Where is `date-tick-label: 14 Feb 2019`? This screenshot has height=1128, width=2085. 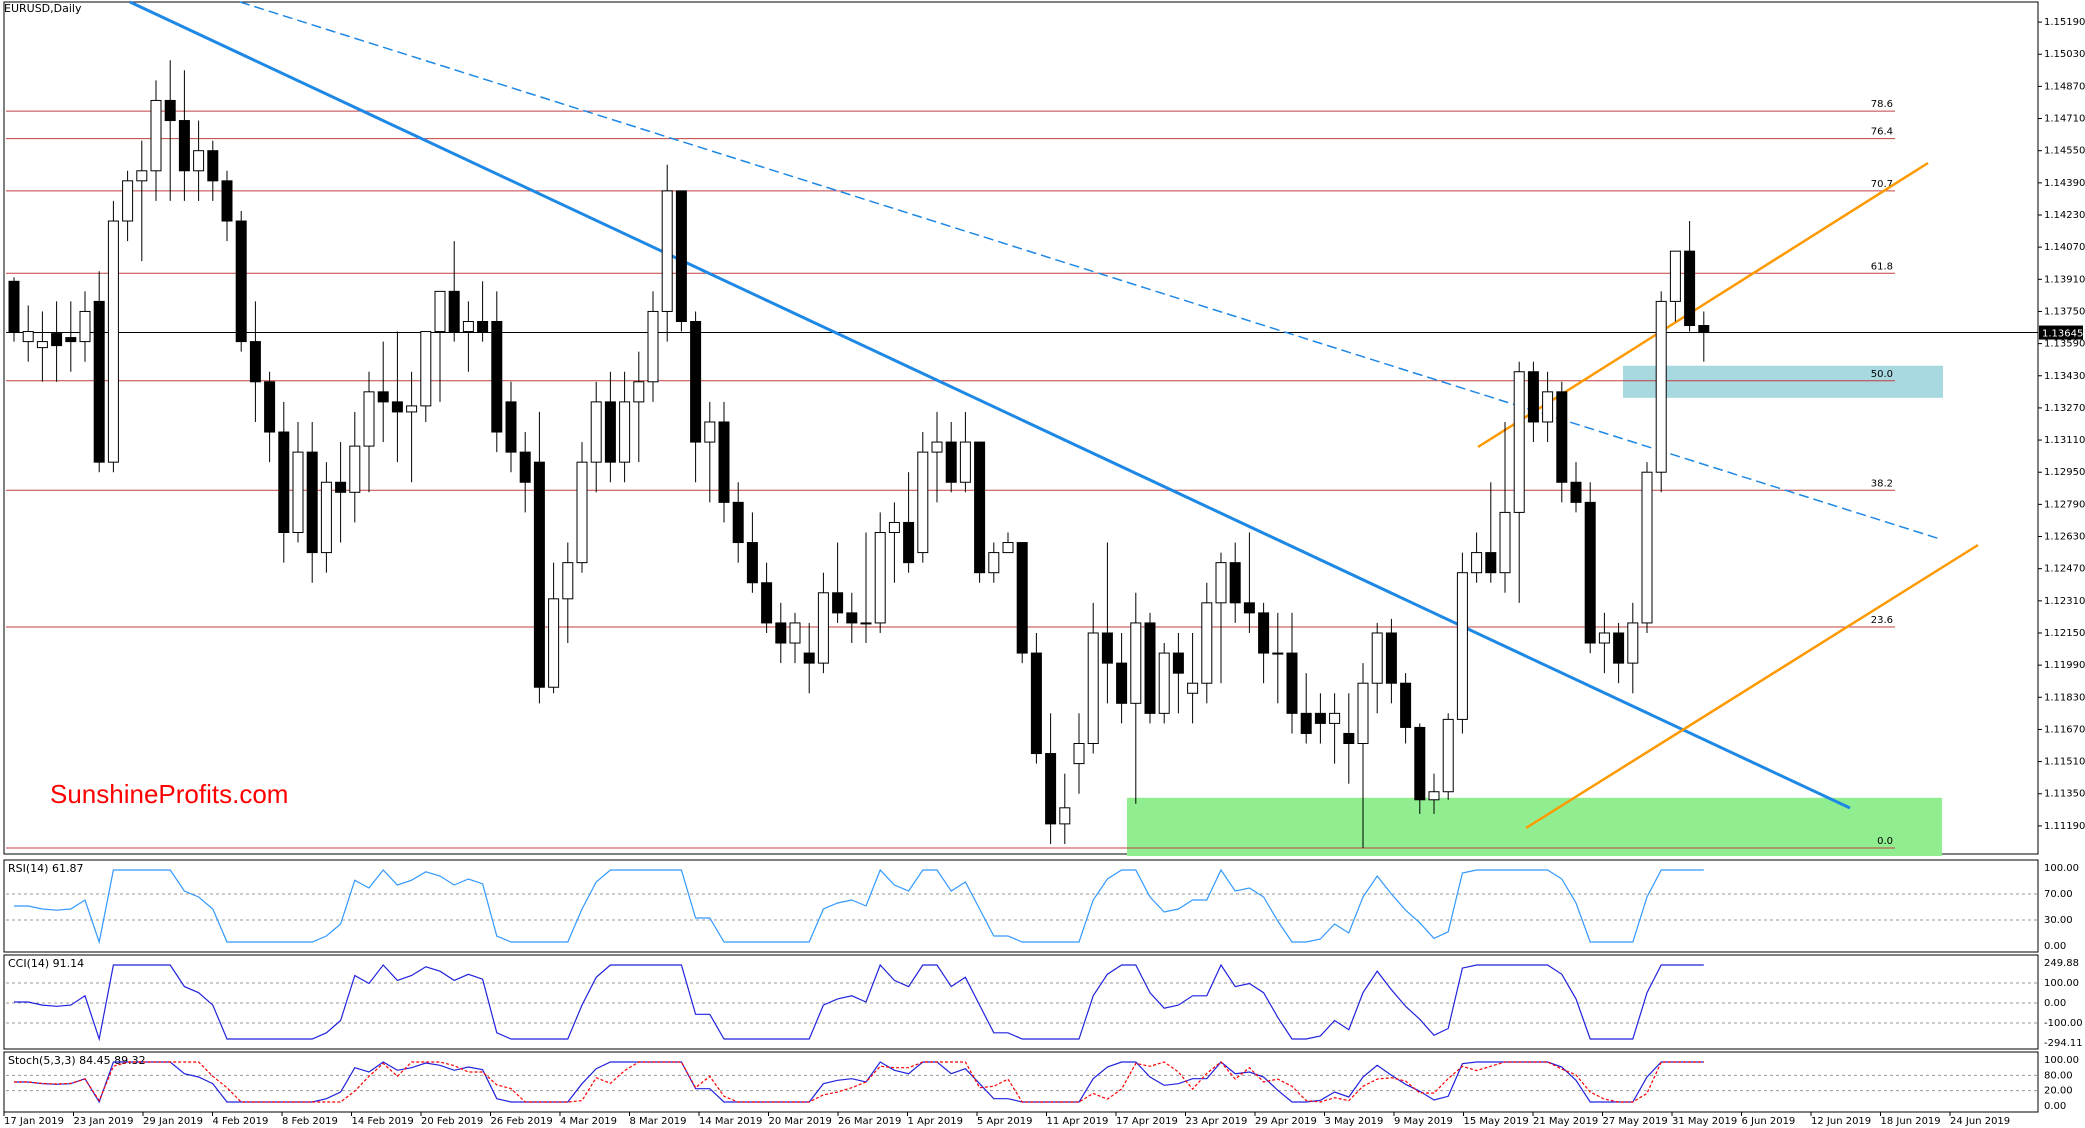 date-tick-label: 14 Feb 2019 is located at coordinates (383, 1121).